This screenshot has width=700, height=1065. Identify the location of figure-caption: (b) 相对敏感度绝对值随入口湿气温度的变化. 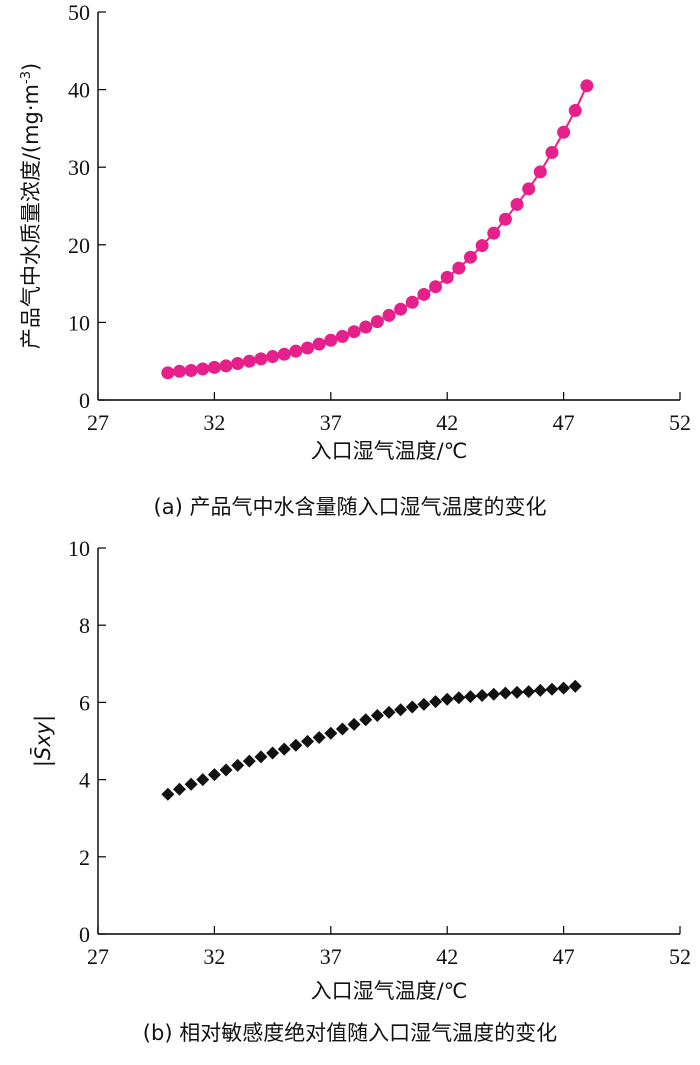
(350, 1033).